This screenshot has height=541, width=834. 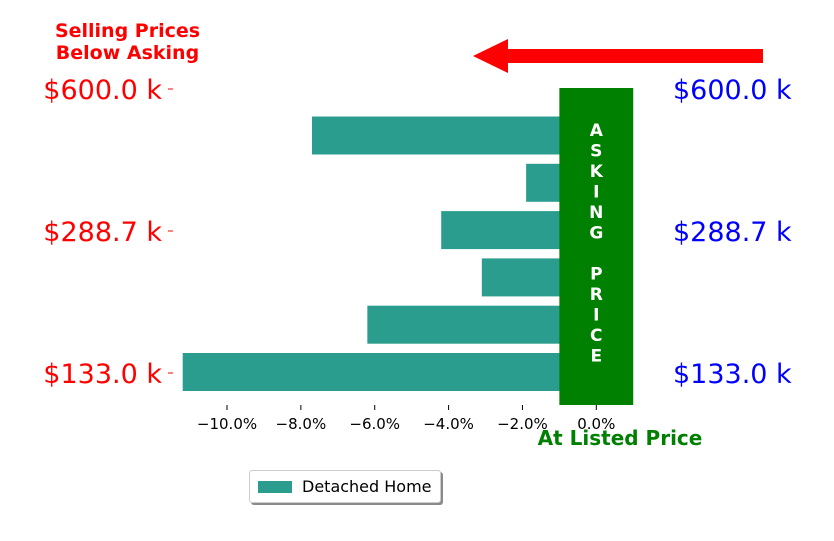 What do you see at coordinates (374, 424) in the screenshot?
I see `x-tick-label: −6.0%` at bounding box center [374, 424].